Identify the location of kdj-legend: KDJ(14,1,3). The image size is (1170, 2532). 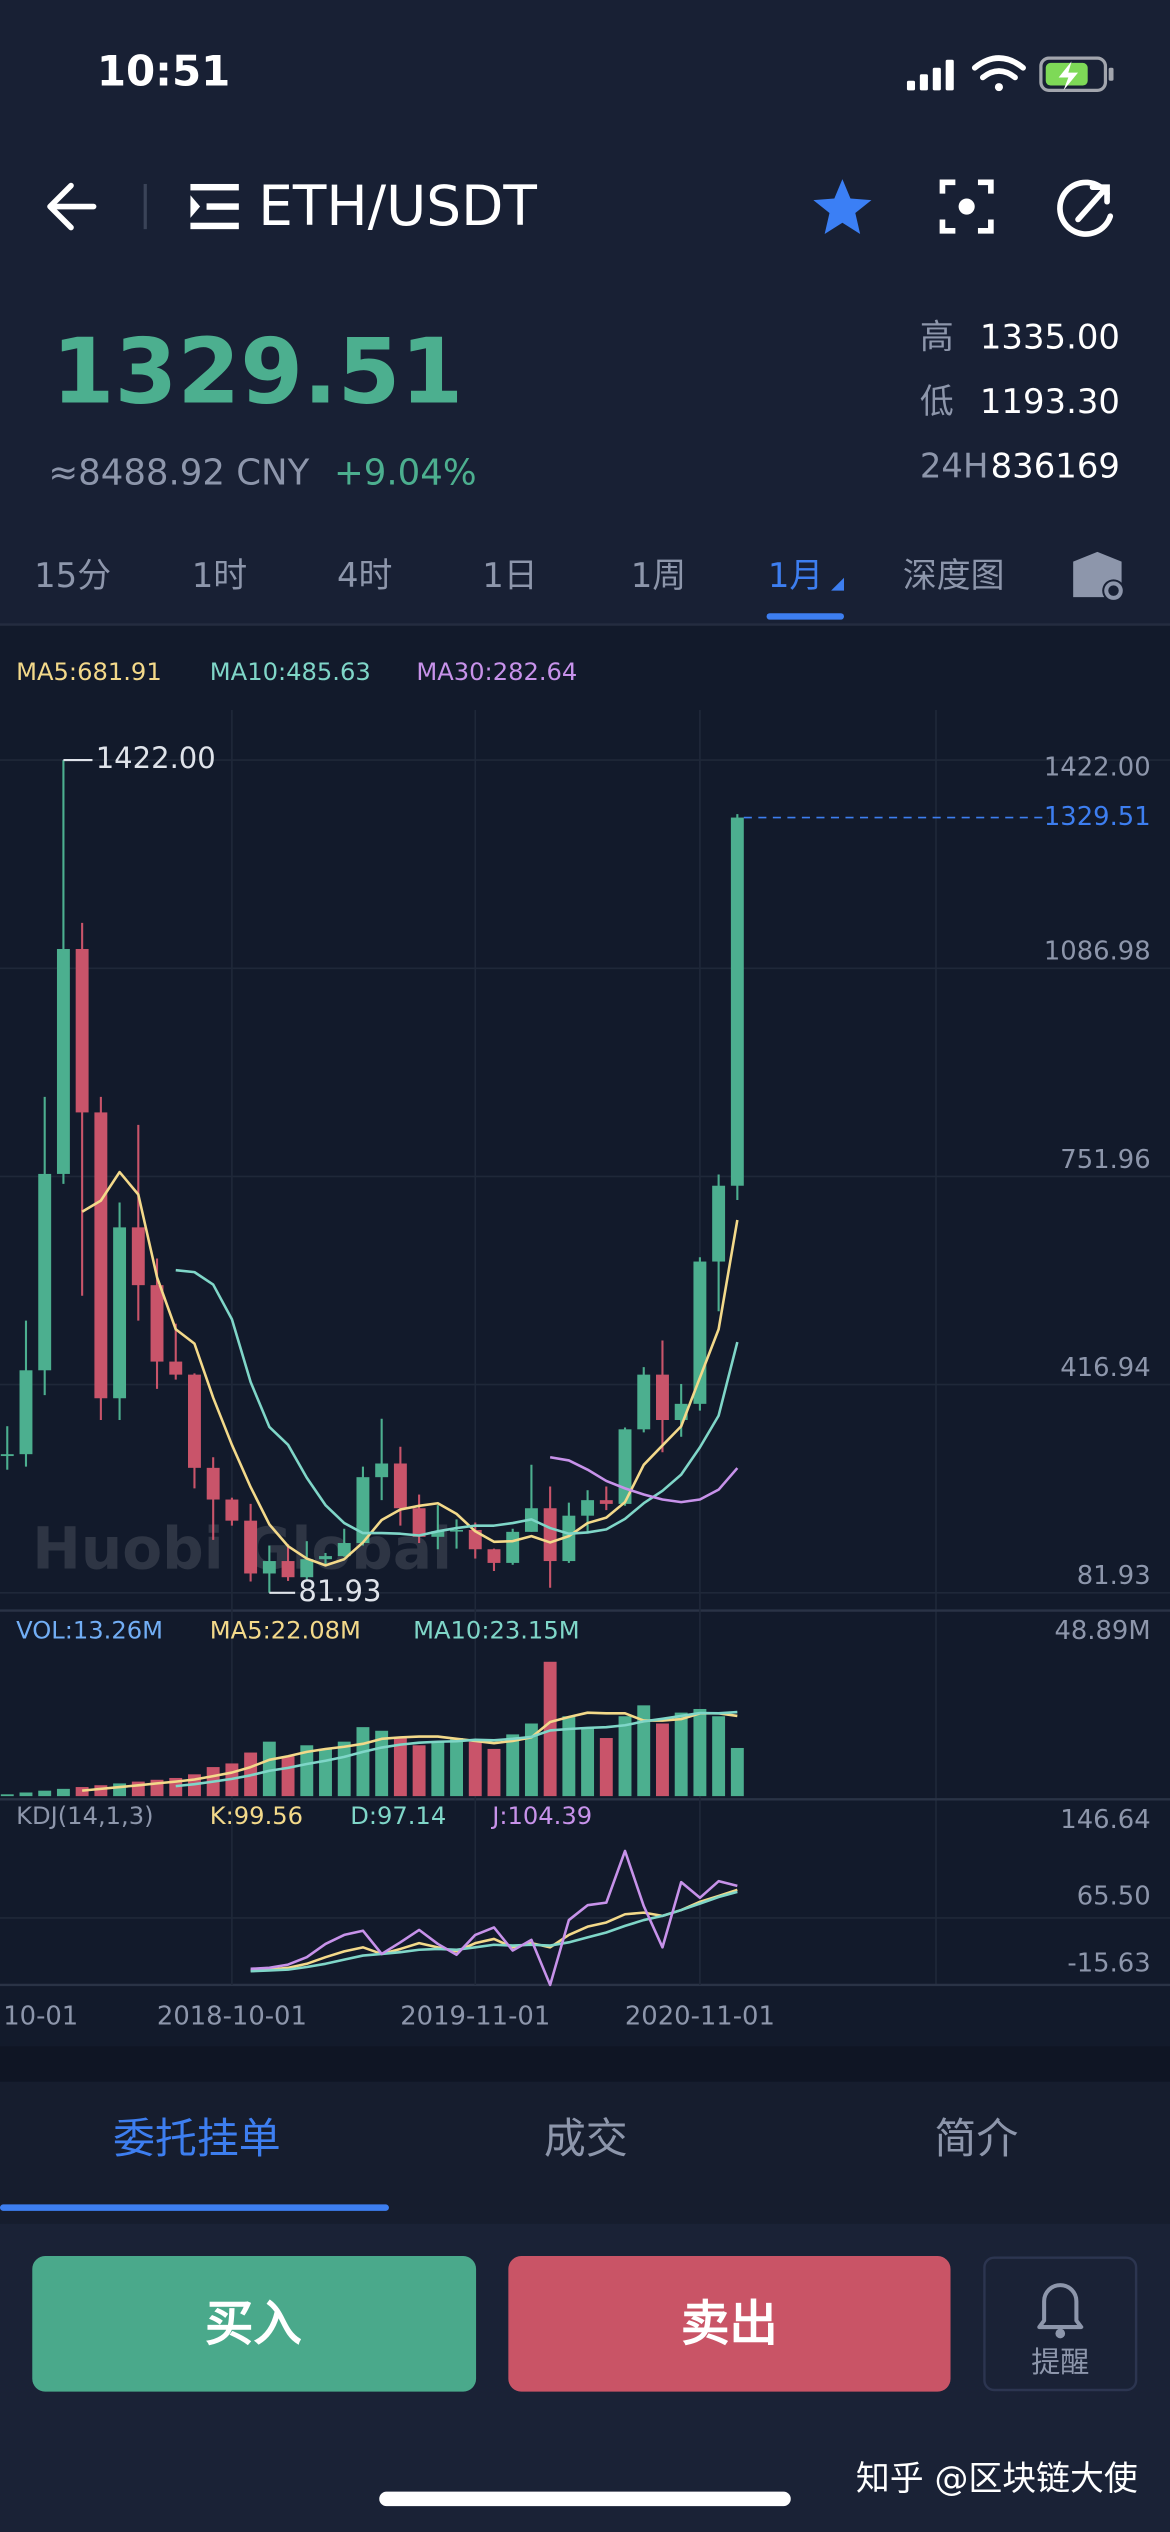
(84, 1816).